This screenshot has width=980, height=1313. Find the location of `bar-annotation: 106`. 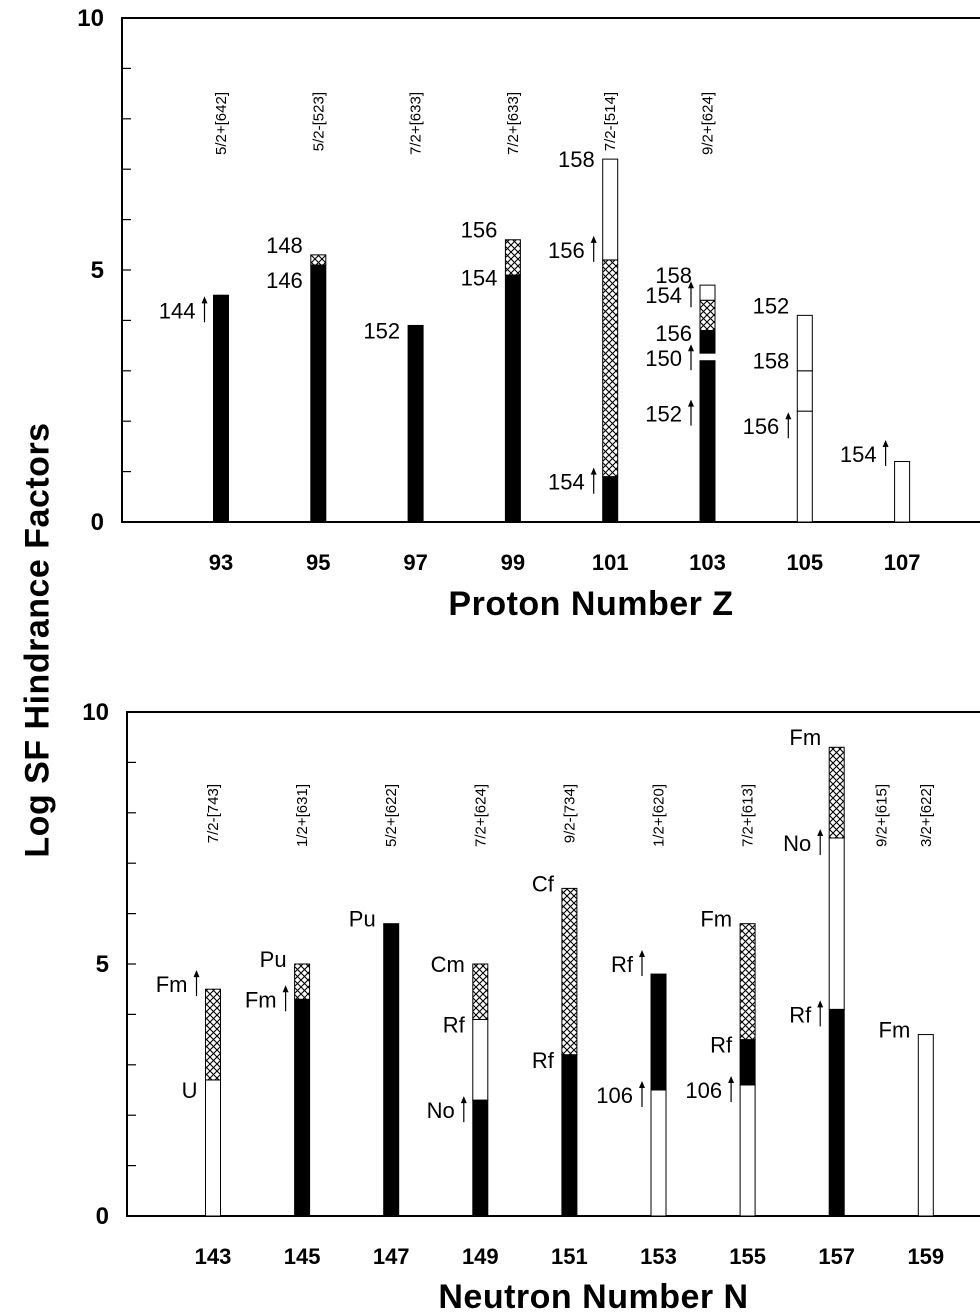

bar-annotation: 106 is located at coordinates (614, 1095).